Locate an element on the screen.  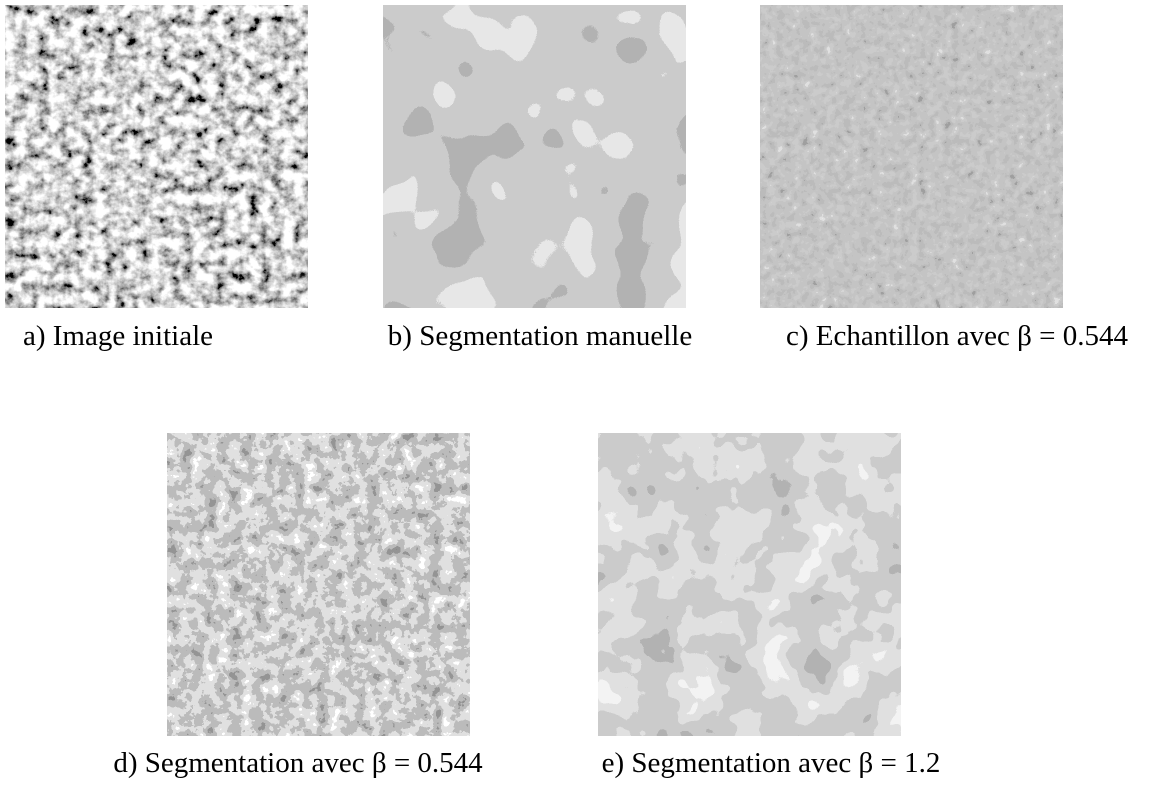
image-echantillon is located at coordinates (911, 156).